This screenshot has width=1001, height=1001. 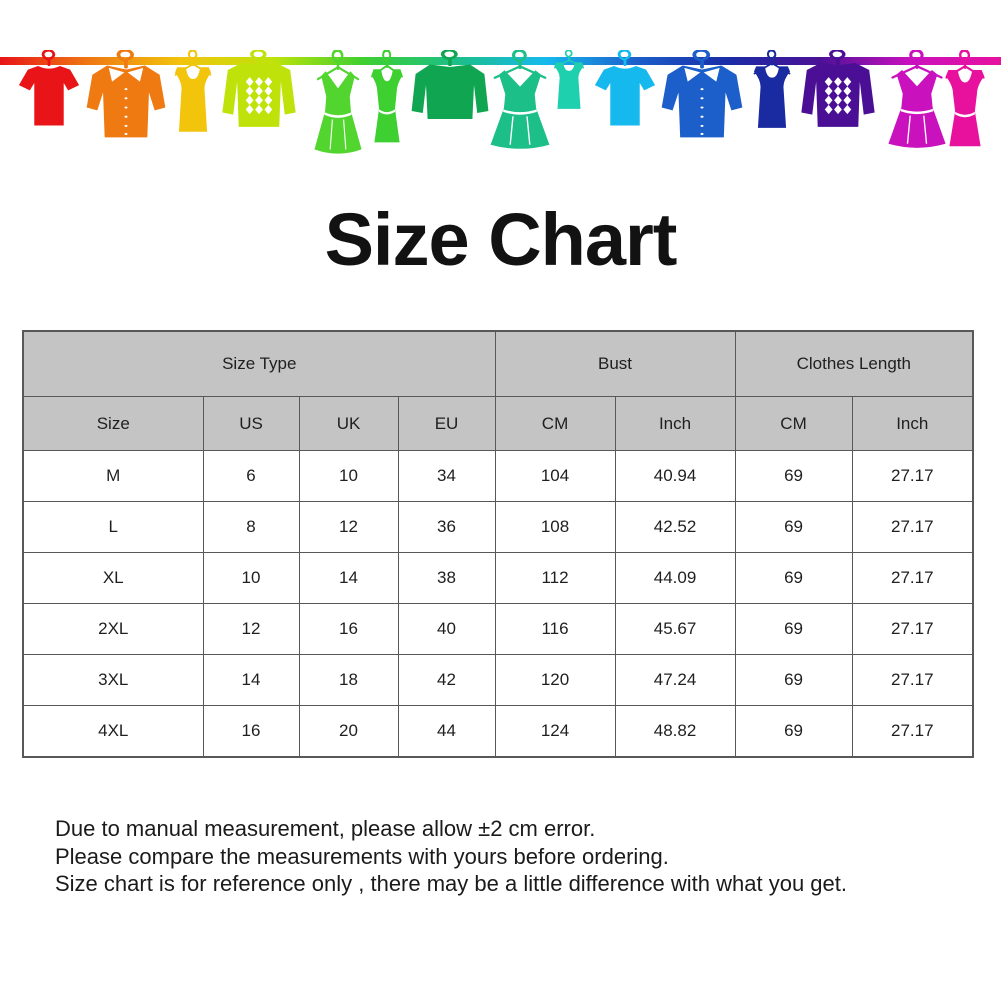 What do you see at coordinates (348, 731) in the screenshot?
I see `size-value: 20` at bounding box center [348, 731].